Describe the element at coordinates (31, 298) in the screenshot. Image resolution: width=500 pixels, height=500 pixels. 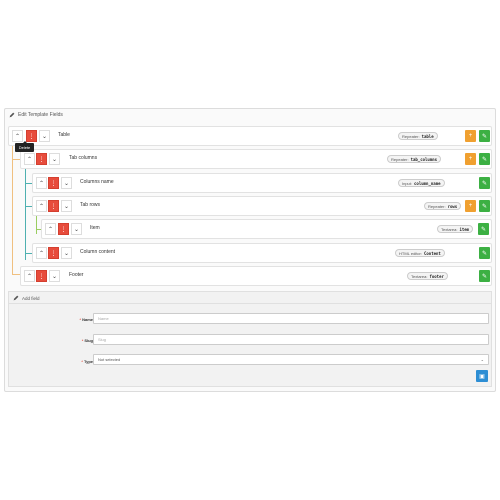
I see `add-field-title: Add field` at that location.